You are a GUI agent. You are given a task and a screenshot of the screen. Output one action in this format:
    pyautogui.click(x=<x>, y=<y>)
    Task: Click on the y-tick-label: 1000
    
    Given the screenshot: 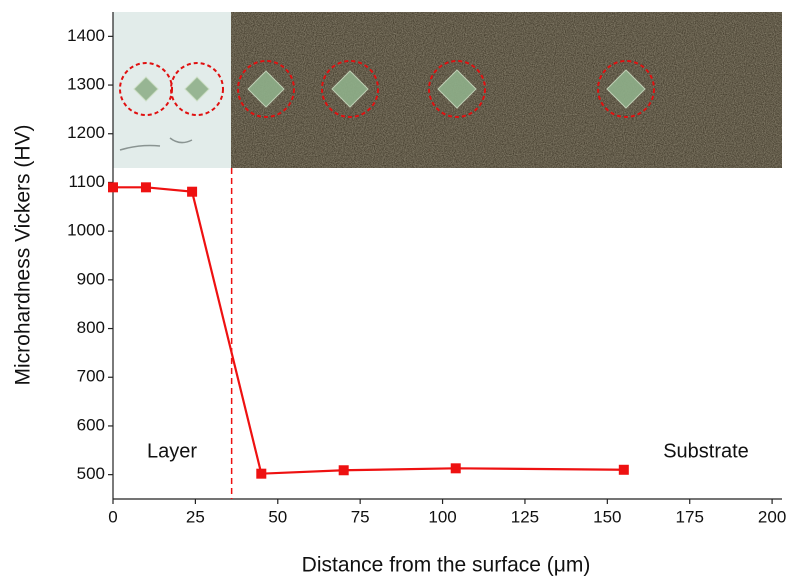 What is the action you would take?
    pyautogui.click(x=86, y=230)
    